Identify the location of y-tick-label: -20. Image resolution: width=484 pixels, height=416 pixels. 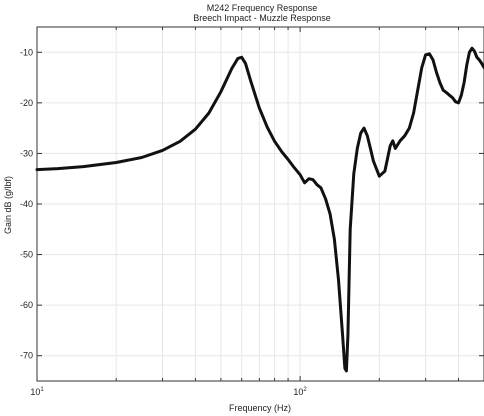
(26, 103).